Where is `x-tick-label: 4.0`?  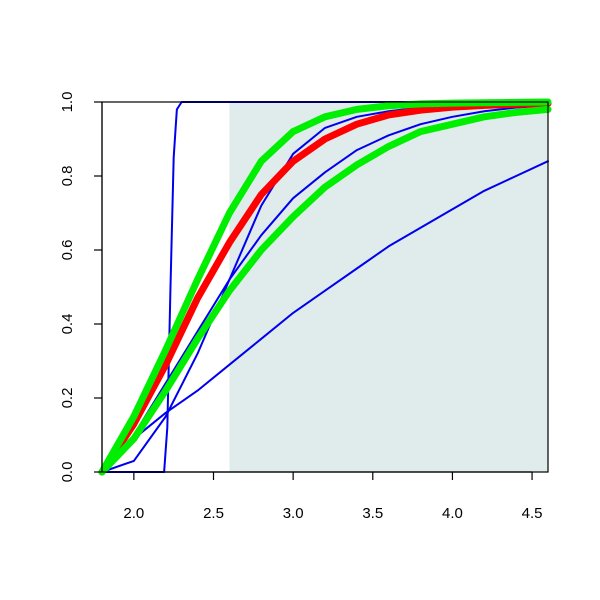
x-tick-label: 4.0 is located at coordinates (452, 513).